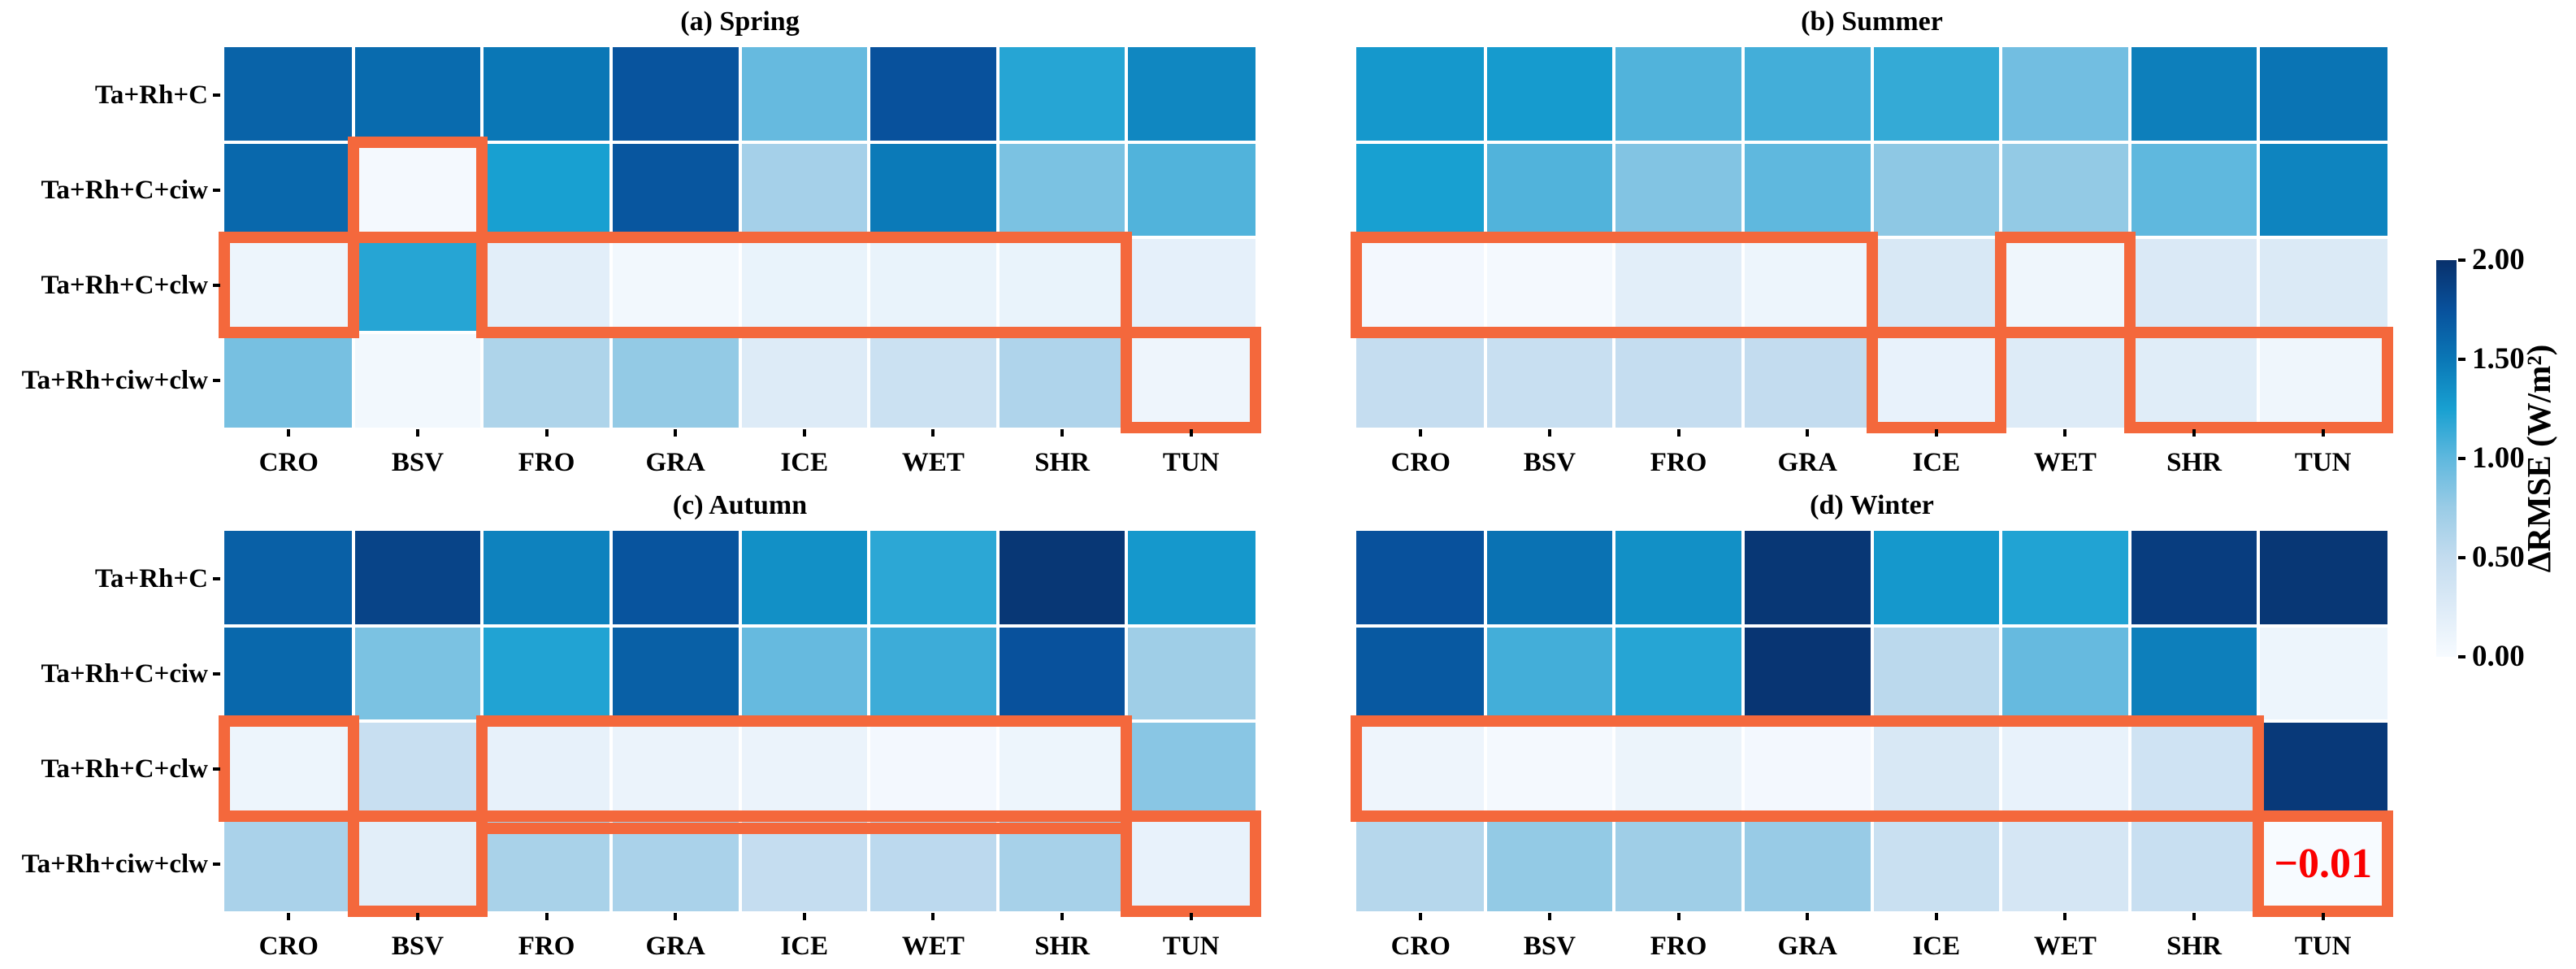 The width and height of the screenshot is (2576, 969). Describe the element at coordinates (2065, 381) in the screenshot. I see `cell-b-TaRhciwclw-WET` at that location.